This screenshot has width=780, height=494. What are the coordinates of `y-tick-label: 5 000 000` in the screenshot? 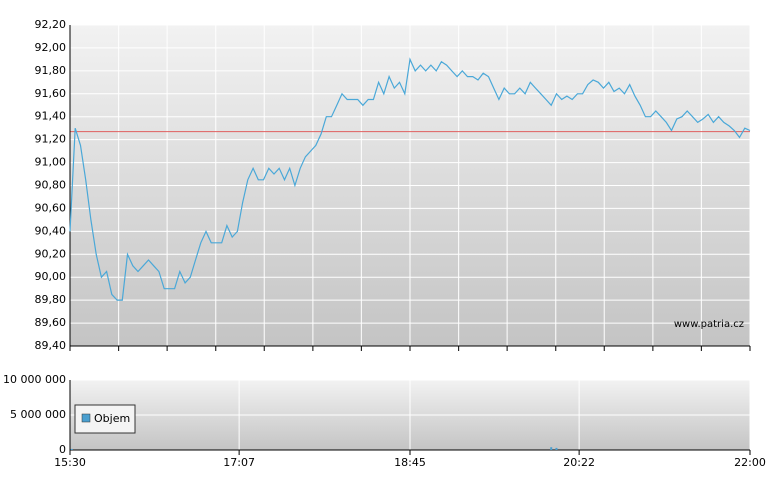 It's located at (38, 414).